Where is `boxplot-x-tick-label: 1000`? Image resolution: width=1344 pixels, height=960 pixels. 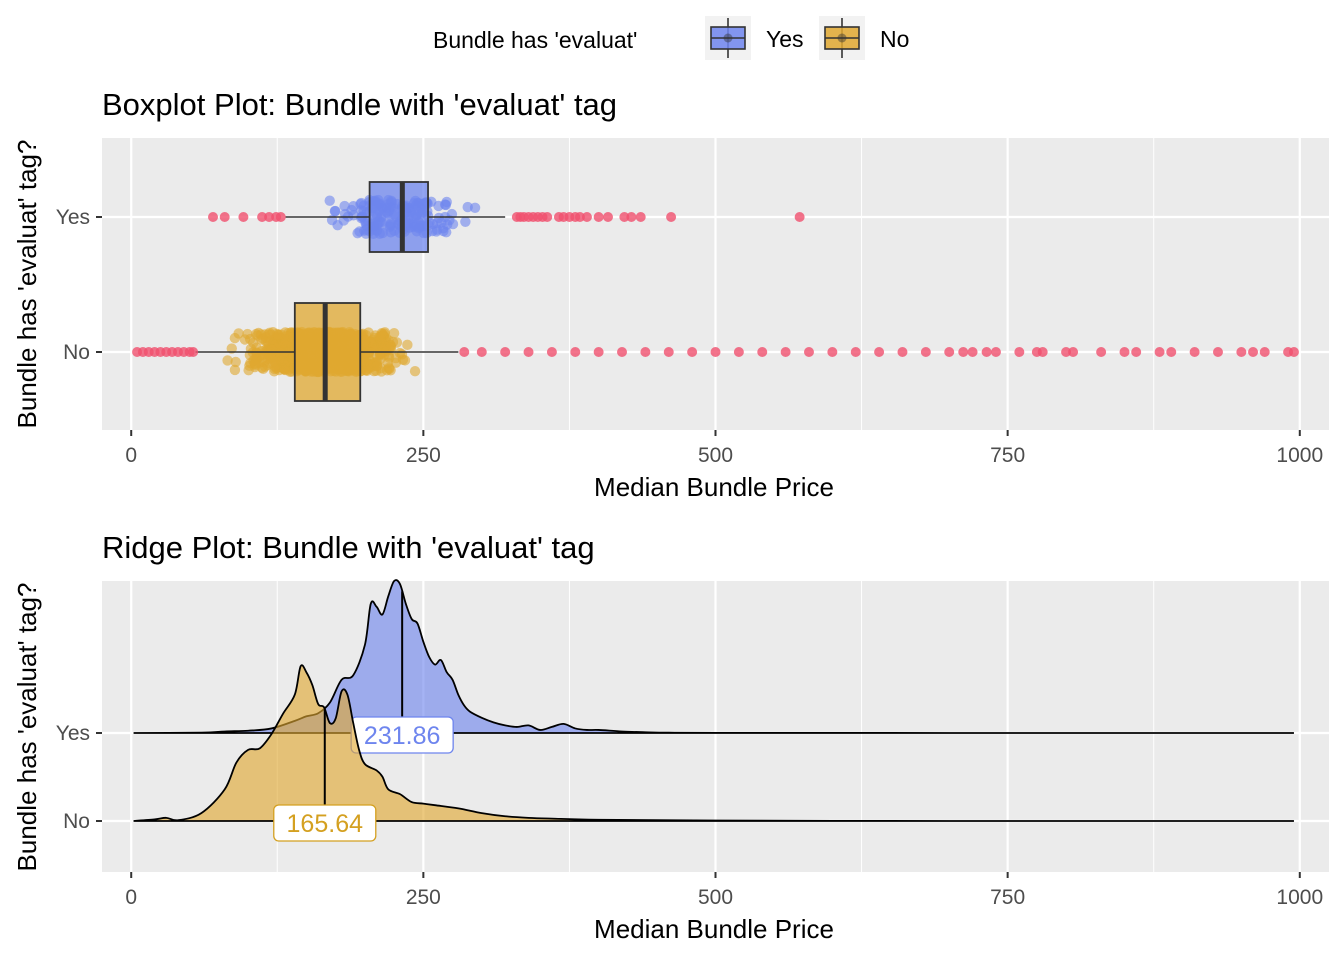
boxplot-x-tick-label: 1000 is located at coordinates (1299, 455).